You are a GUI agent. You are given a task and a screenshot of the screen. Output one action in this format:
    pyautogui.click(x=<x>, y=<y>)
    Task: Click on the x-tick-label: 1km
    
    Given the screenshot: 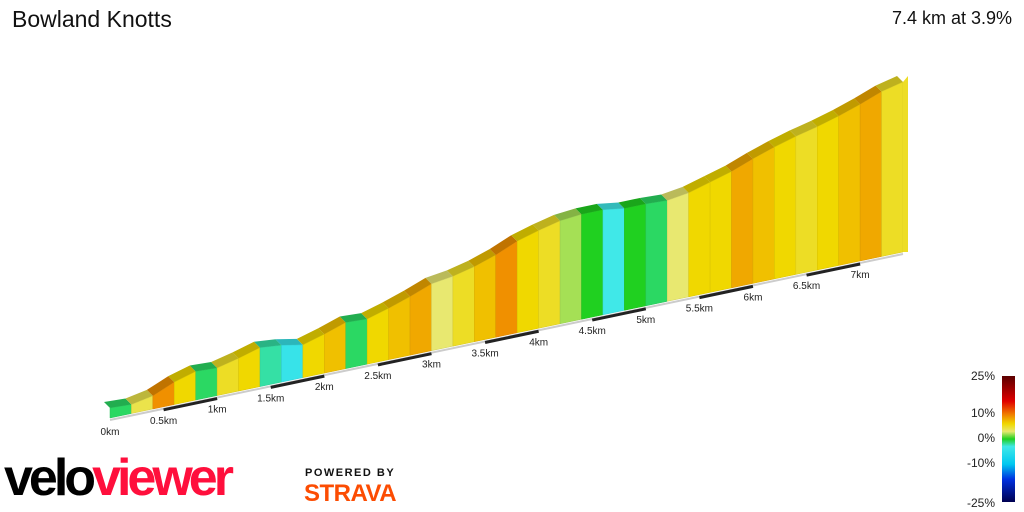 What is the action you would take?
    pyautogui.click(x=217, y=410)
    